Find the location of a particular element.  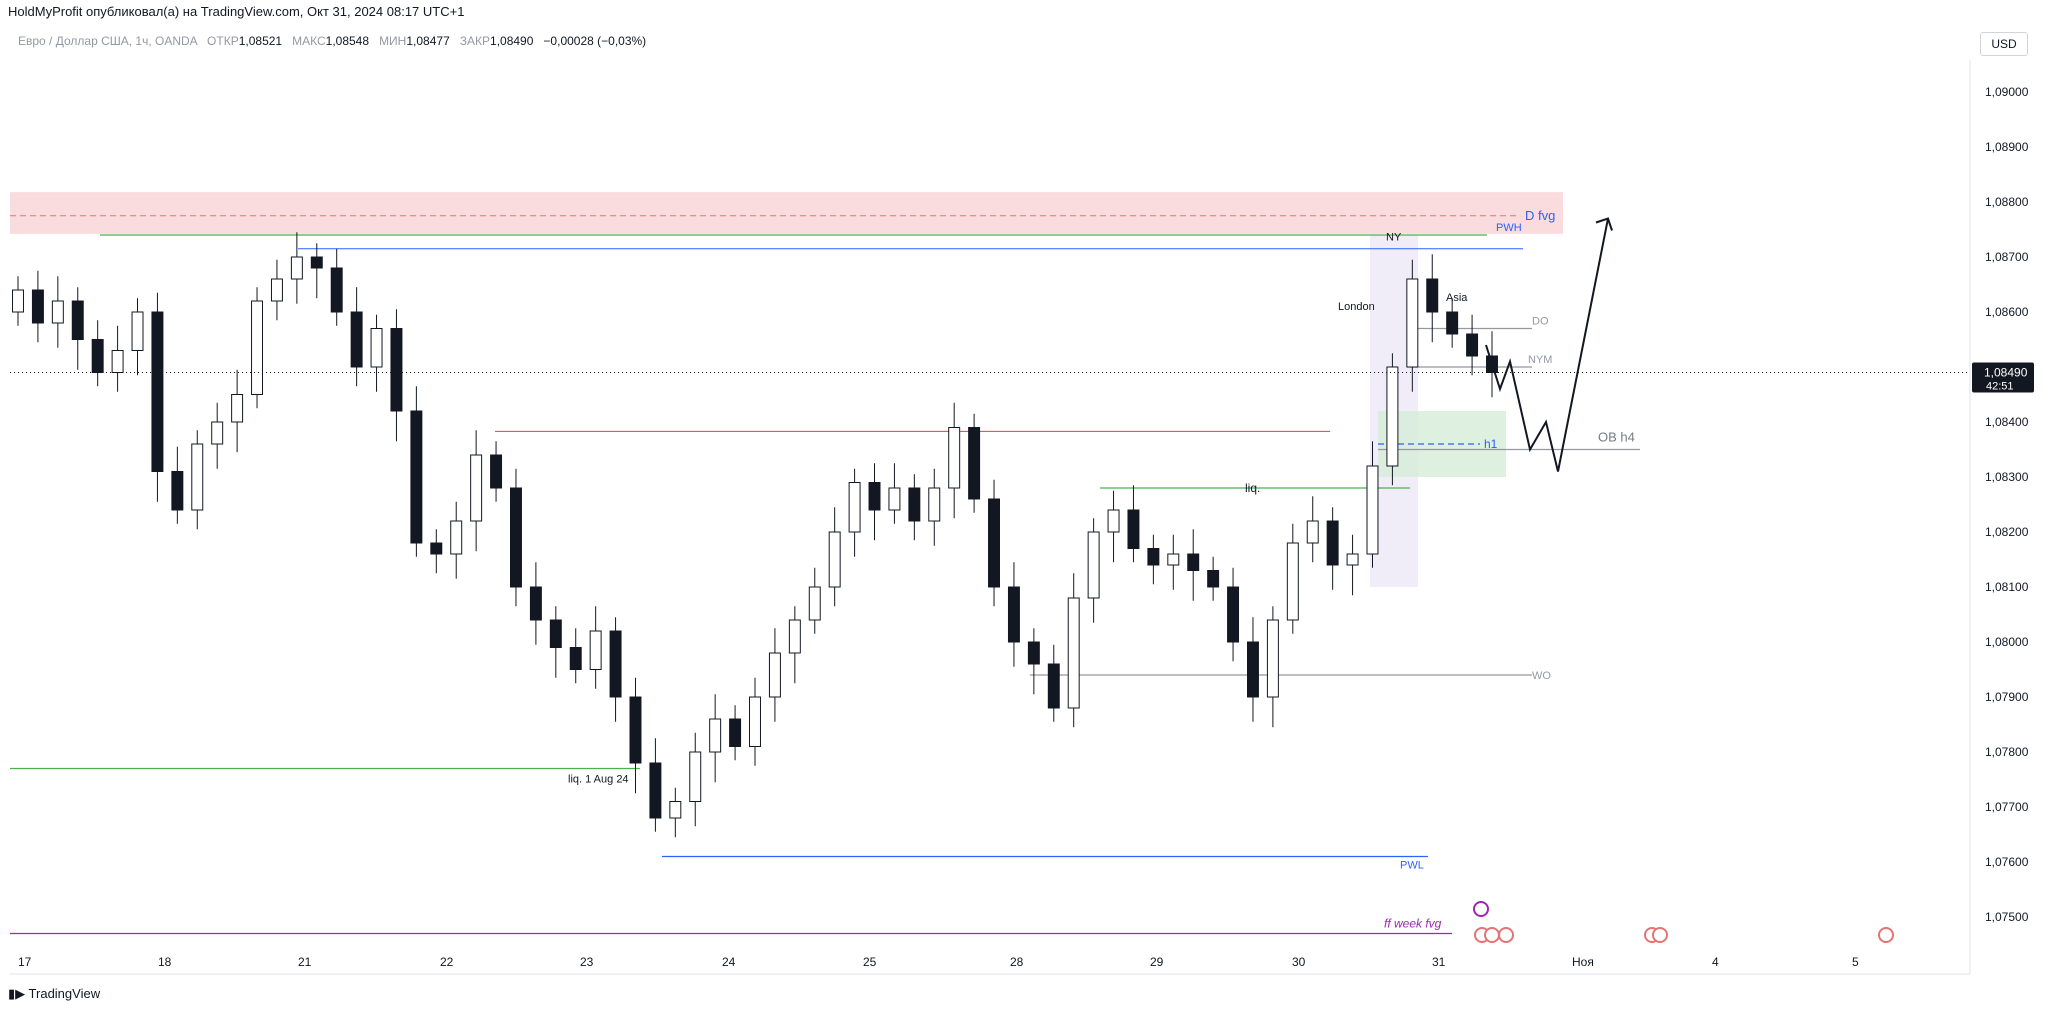

x-tick-label: 23 is located at coordinates (587, 962).